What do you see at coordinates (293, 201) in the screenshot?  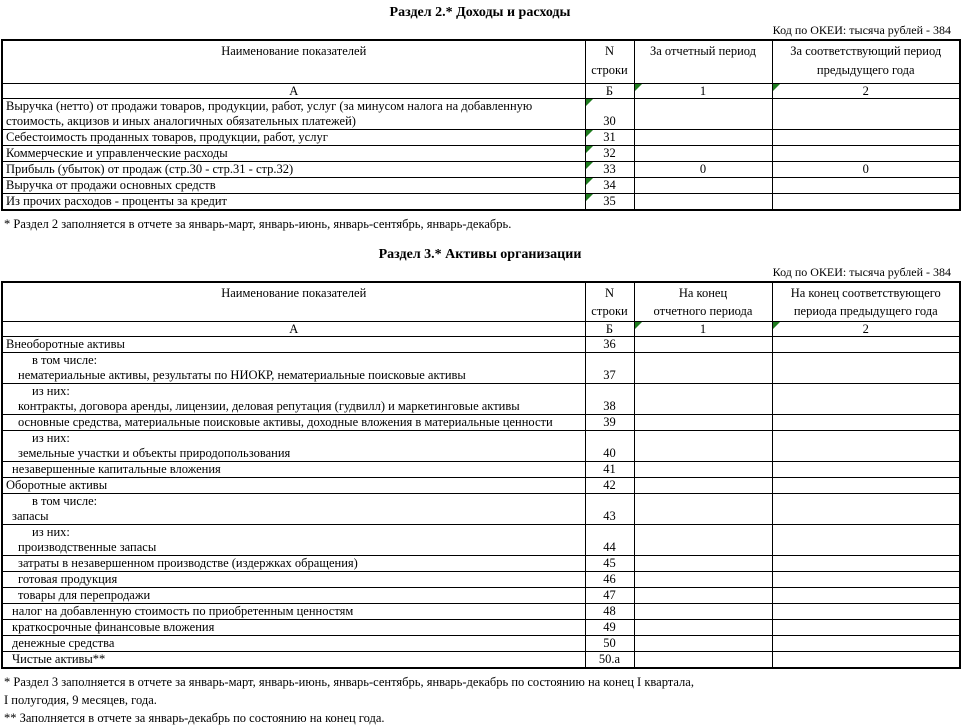 I see `indicator-name-cell: Из прочих расходов - проценты за кредит` at bounding box center [293, 201].